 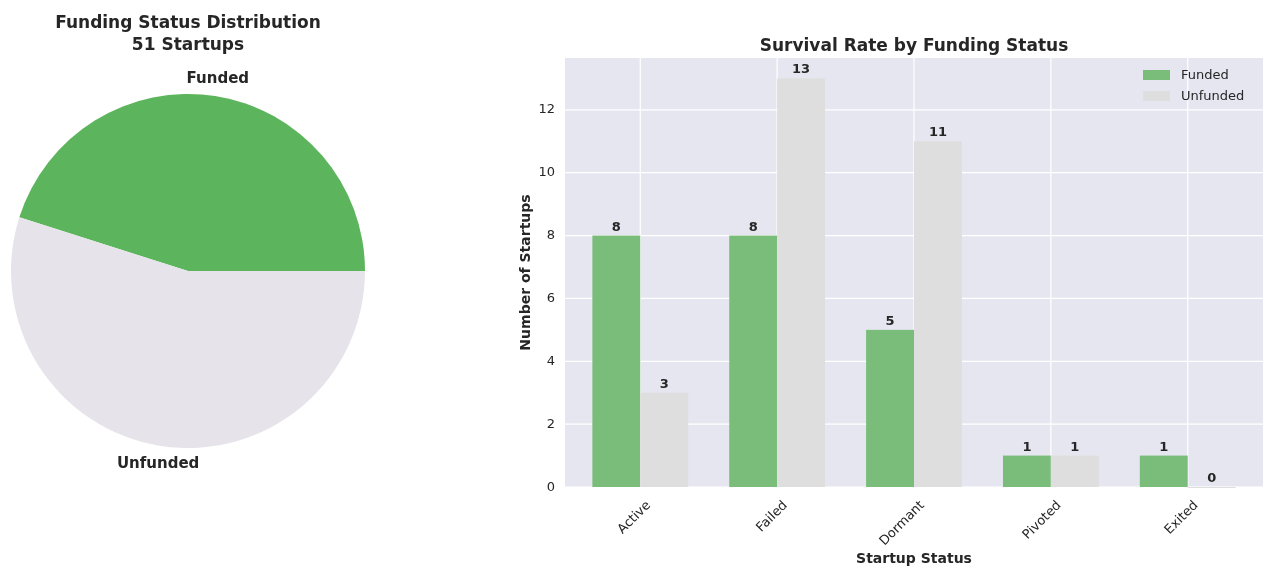 What do you see at coordinates (550, 297) in the screenshot?
I see `y-tick-label: 6` at bounding box center [550, 297].